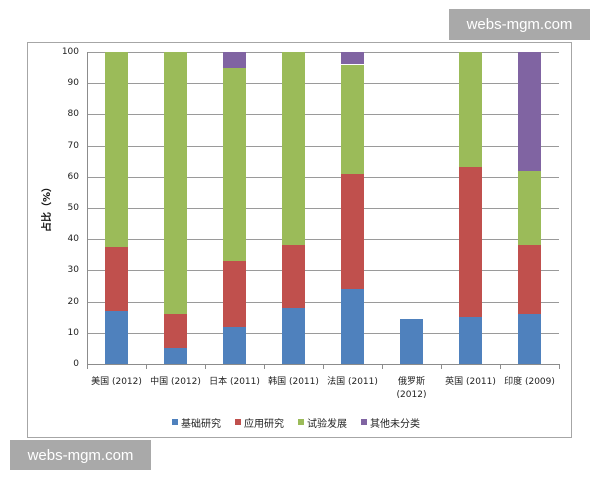 This screenshot has width=600, height=480. Describe the element at coordinates (301, 422) in the screenshot. I see `legend-swatch-experimental-icon` at that location.